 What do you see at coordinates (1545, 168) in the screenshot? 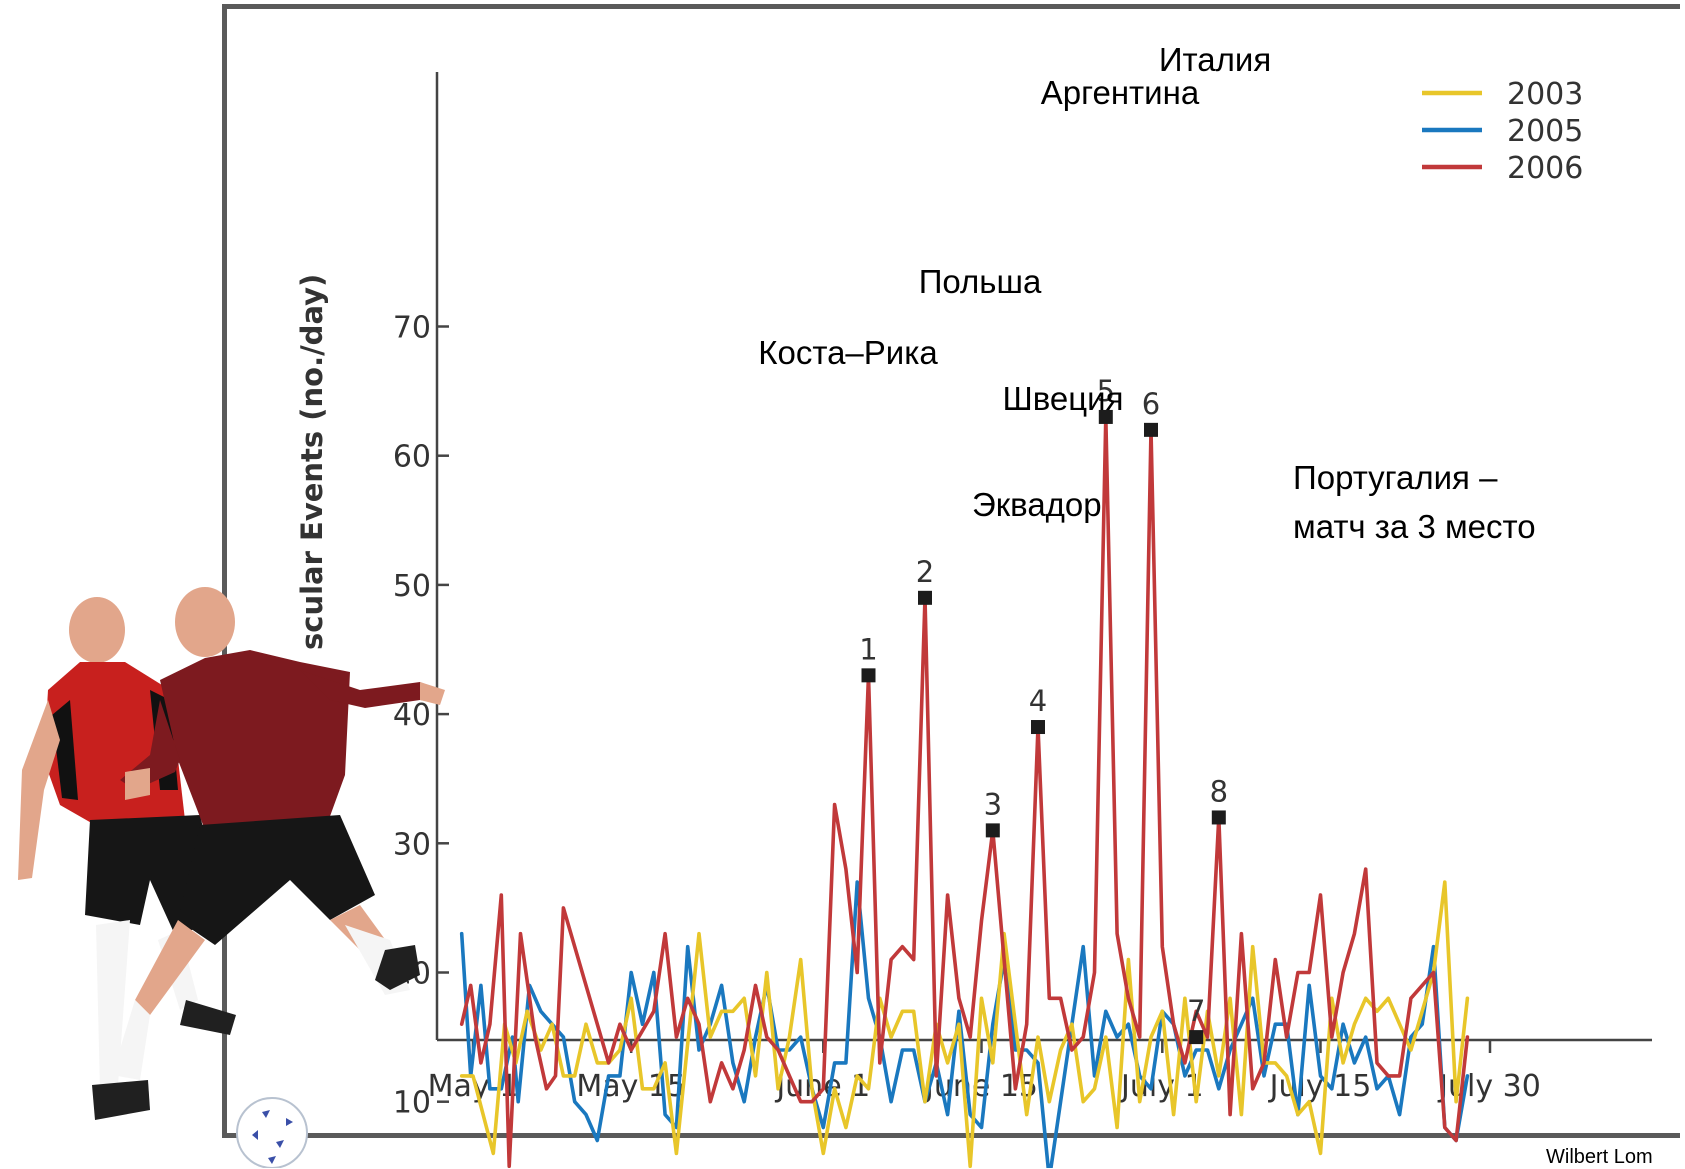
I see `legend-label-2006: 2006` at bounding box center [1545, 168].